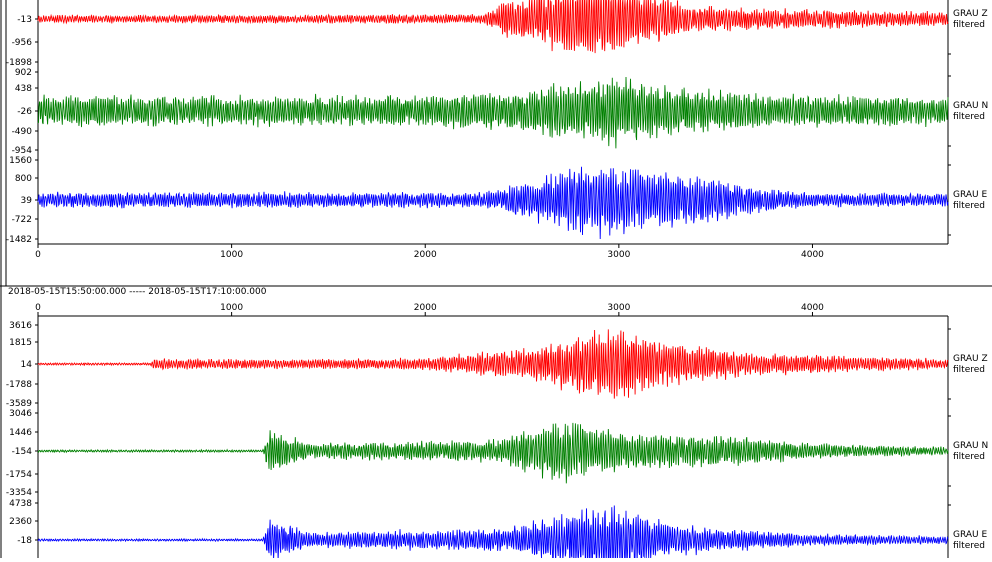 The height and width of the screenshot is (562, 992). I want to click on y-tick-label: -956, so click(22, 43).